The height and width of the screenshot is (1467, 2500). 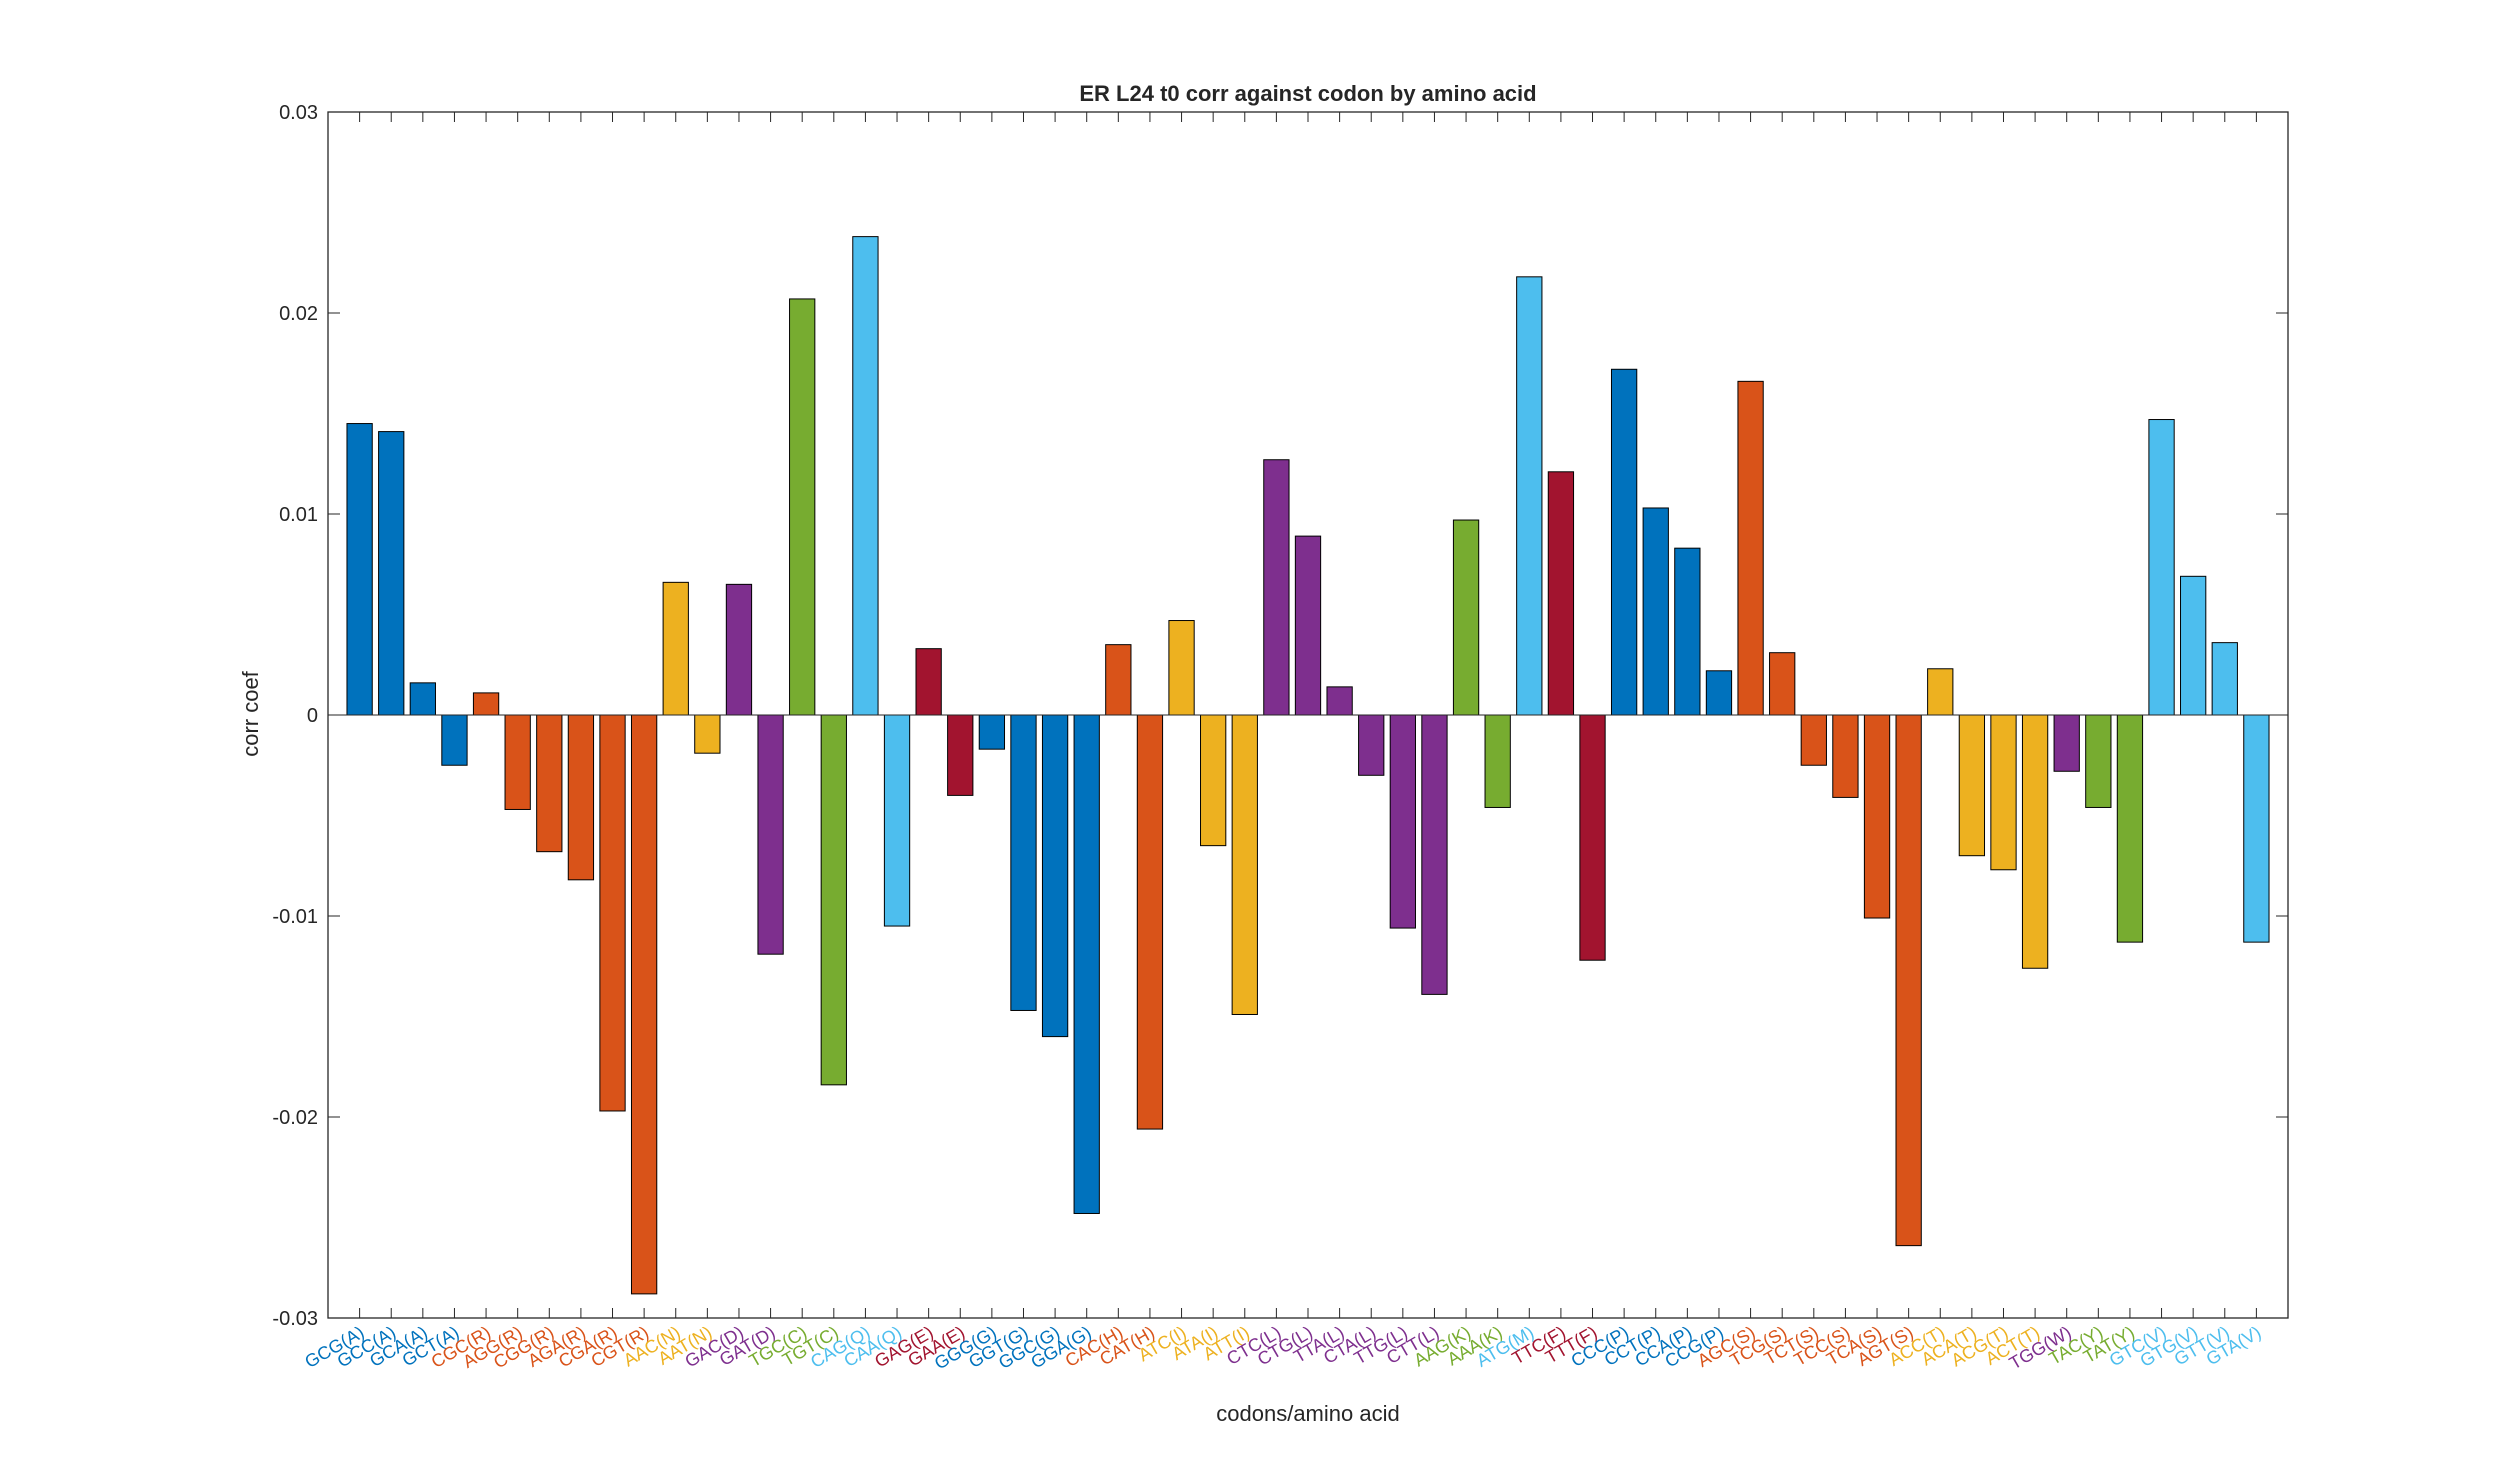 What do you see at coordinates (295, 917) in the screenshot?
I see `y-tick-label: -0.01` at bounding box center [295, 917].